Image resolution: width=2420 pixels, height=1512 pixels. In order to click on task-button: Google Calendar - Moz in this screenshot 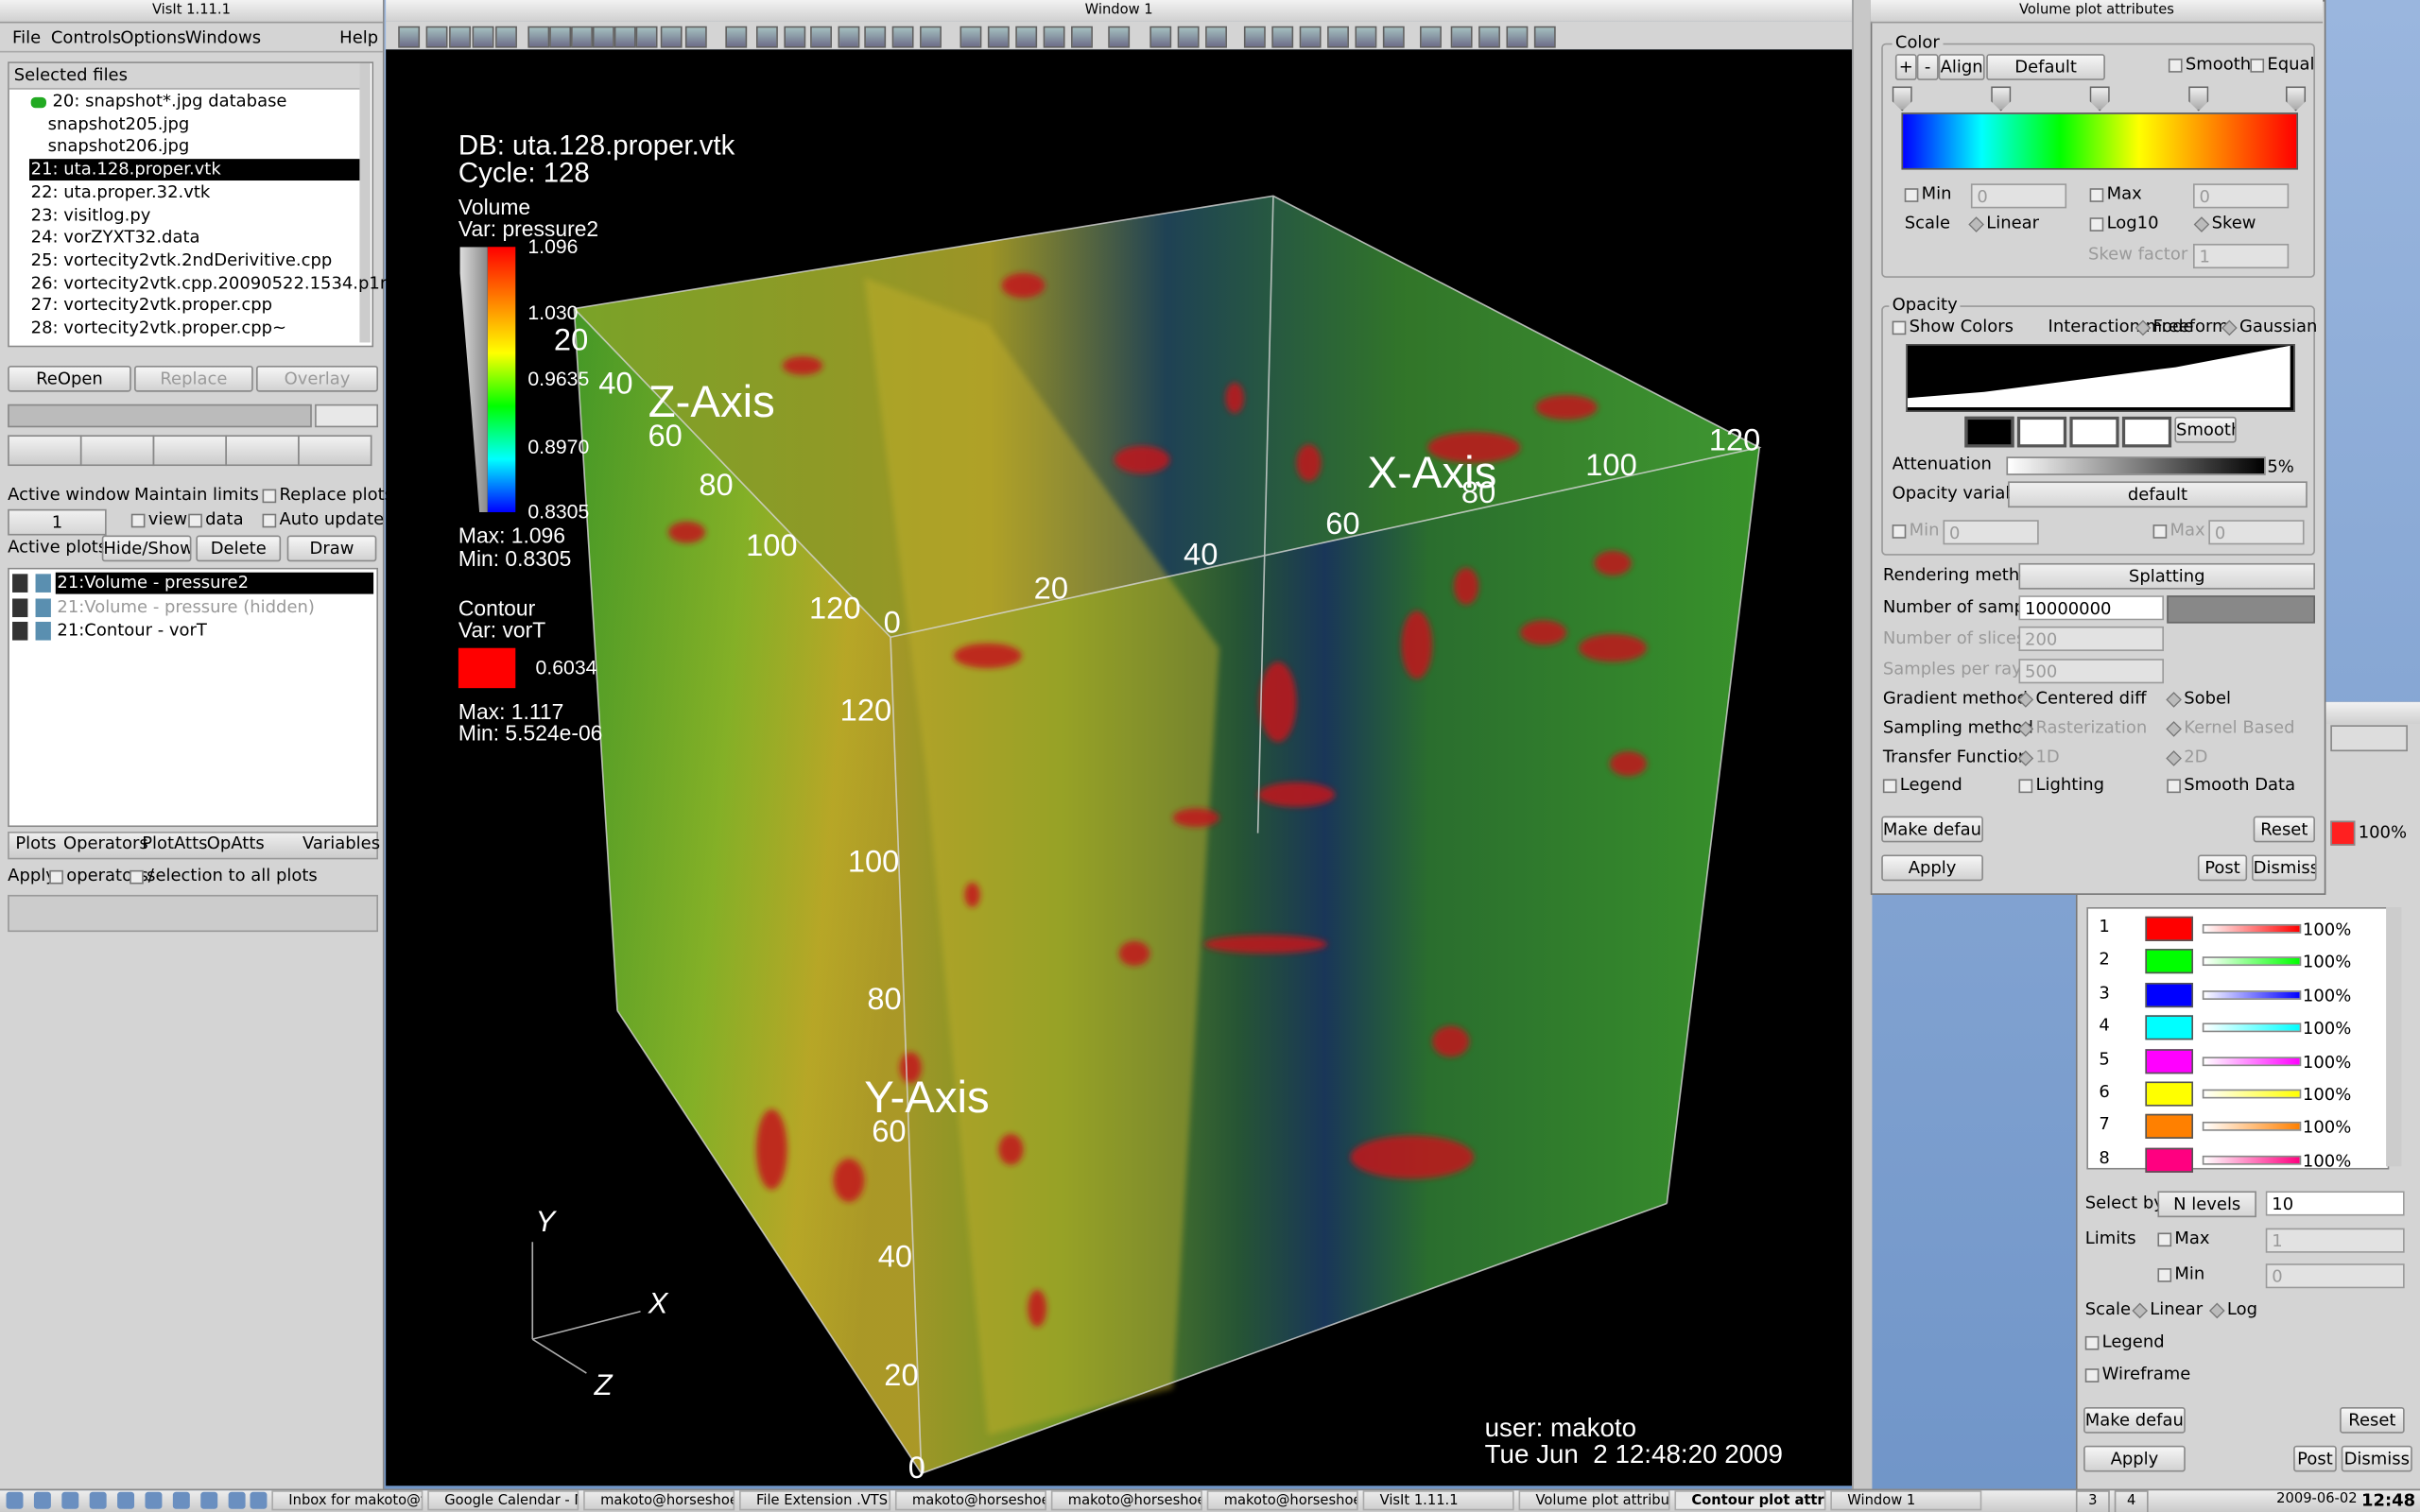, I will do `click(503, 1500)`.